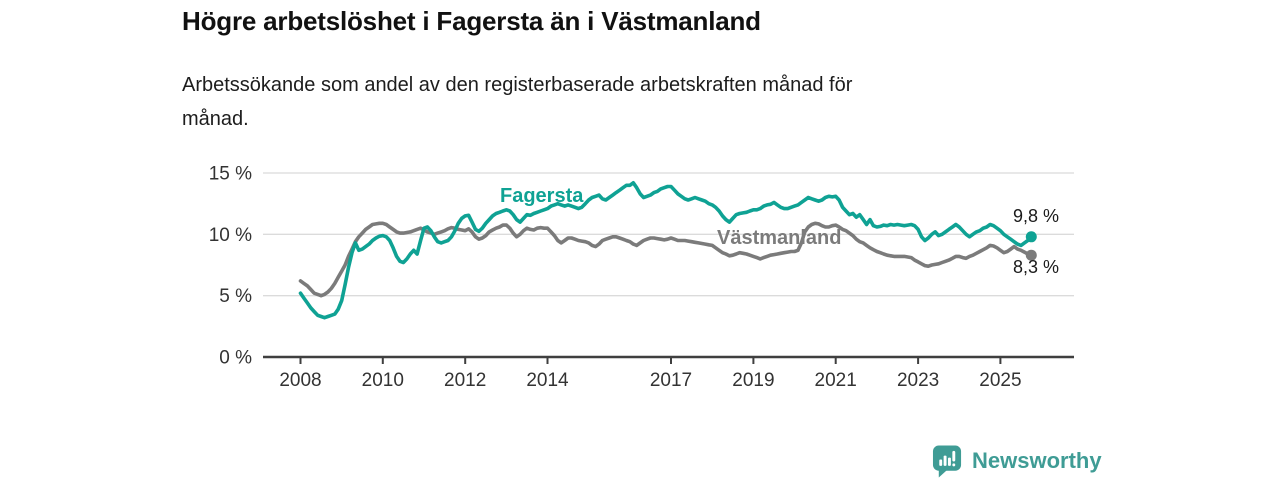 The image size is (1280, 480). What do you see at coordinates (779, 238) in the screenshot?
I see `series-label-vastmanland: Västmanland` at bounding box center [779, 238].